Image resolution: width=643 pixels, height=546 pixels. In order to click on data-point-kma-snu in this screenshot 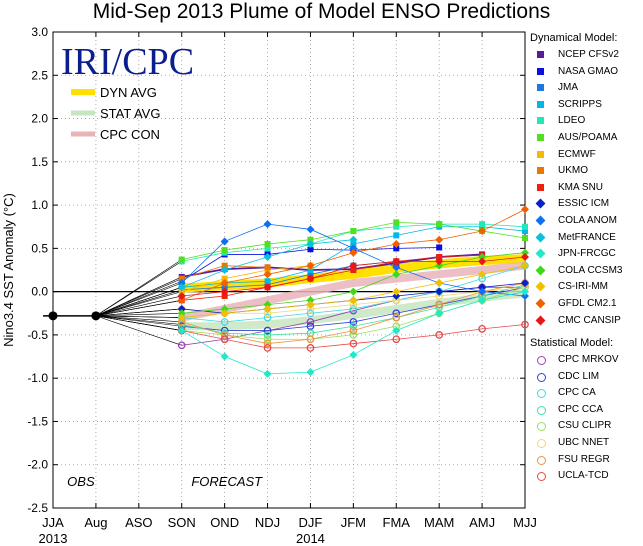, I will do `click(439, 257)`.